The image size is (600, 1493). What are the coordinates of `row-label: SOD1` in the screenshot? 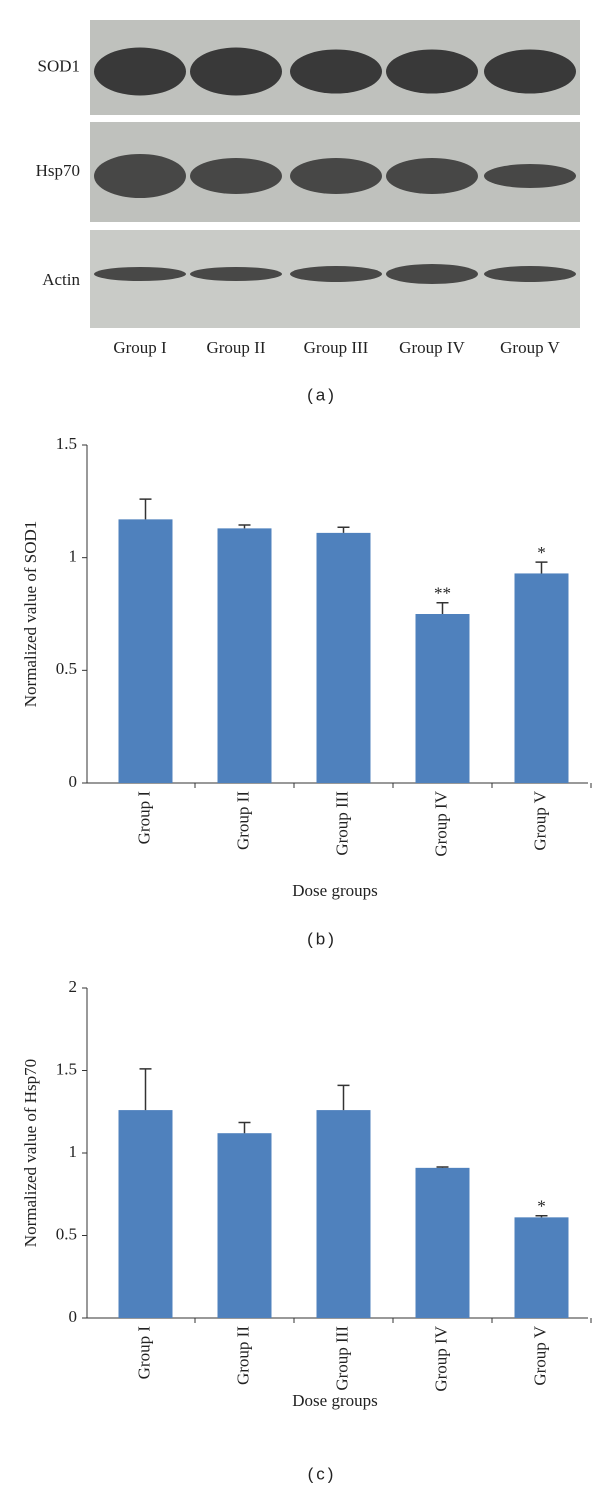 It's located at (58, 65).